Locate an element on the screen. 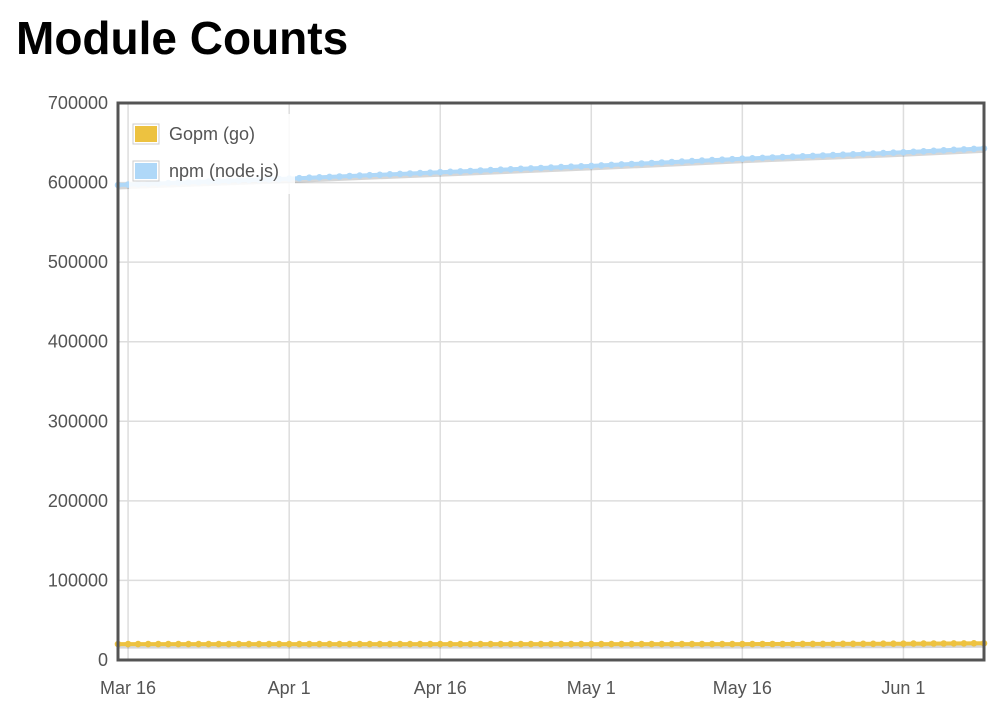 The height and width of the screenshot is (718, 1008). y-tick-label: 100000 is located at coordinates (78, 580).